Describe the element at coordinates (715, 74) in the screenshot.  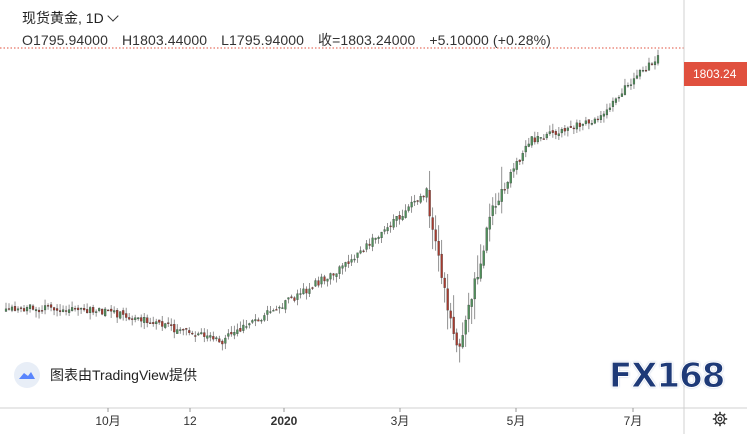
I see `last-price-tag: 1803.24` at that location.